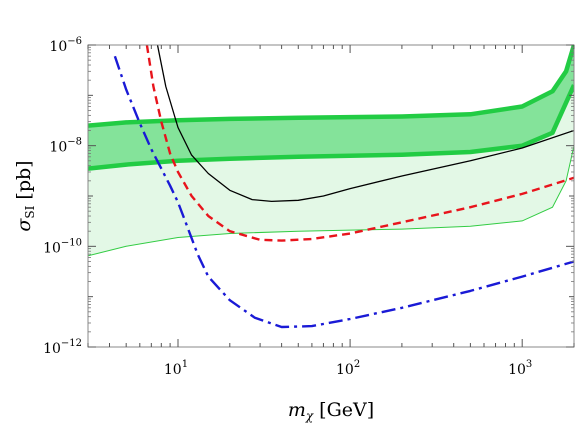 This screenshot has width=581, height=436. What do you see at coordinates (520, 368) in the screenshot?
I see `x-tick-label: 10³` at bounding box center [520, 368].